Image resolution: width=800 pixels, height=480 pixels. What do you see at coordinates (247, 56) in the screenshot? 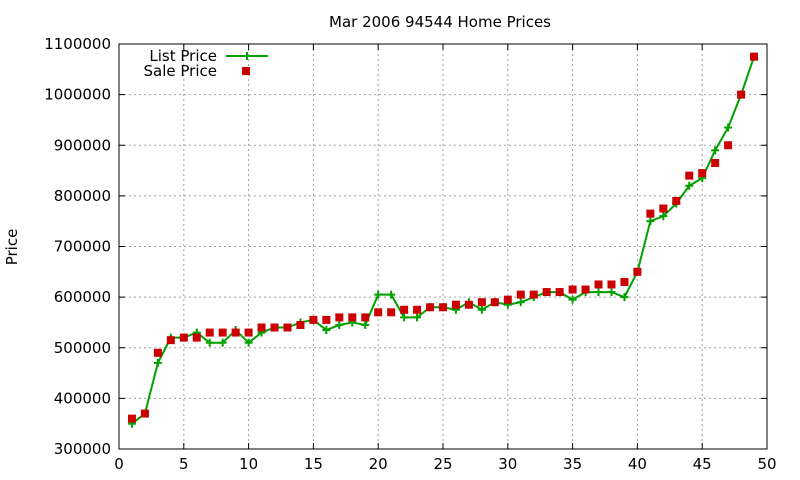
I see `legend-marker-list-price` at bounding box center [247, 56].